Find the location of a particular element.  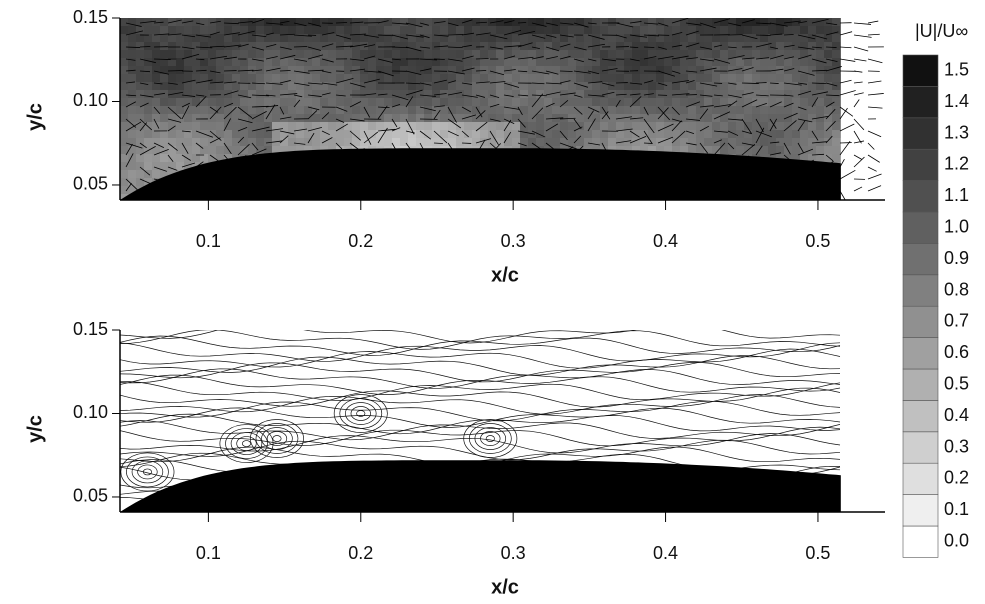

vortex-loop is located at coordinates (361, 413).